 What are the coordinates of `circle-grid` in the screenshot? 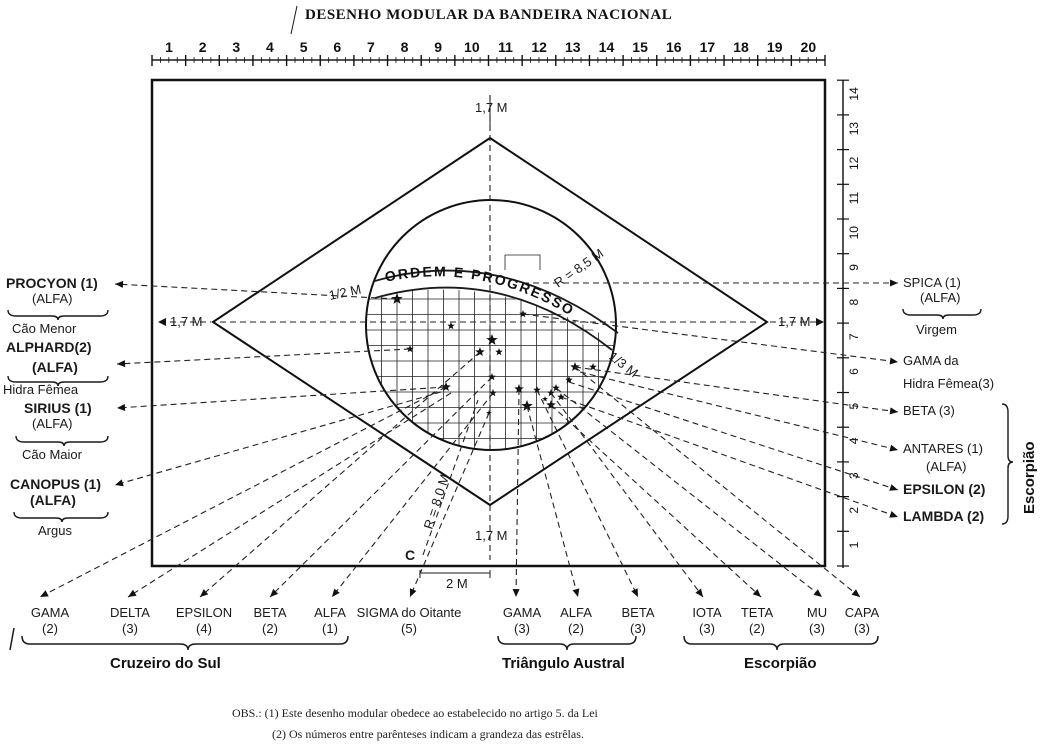 It's located at (491, 325).